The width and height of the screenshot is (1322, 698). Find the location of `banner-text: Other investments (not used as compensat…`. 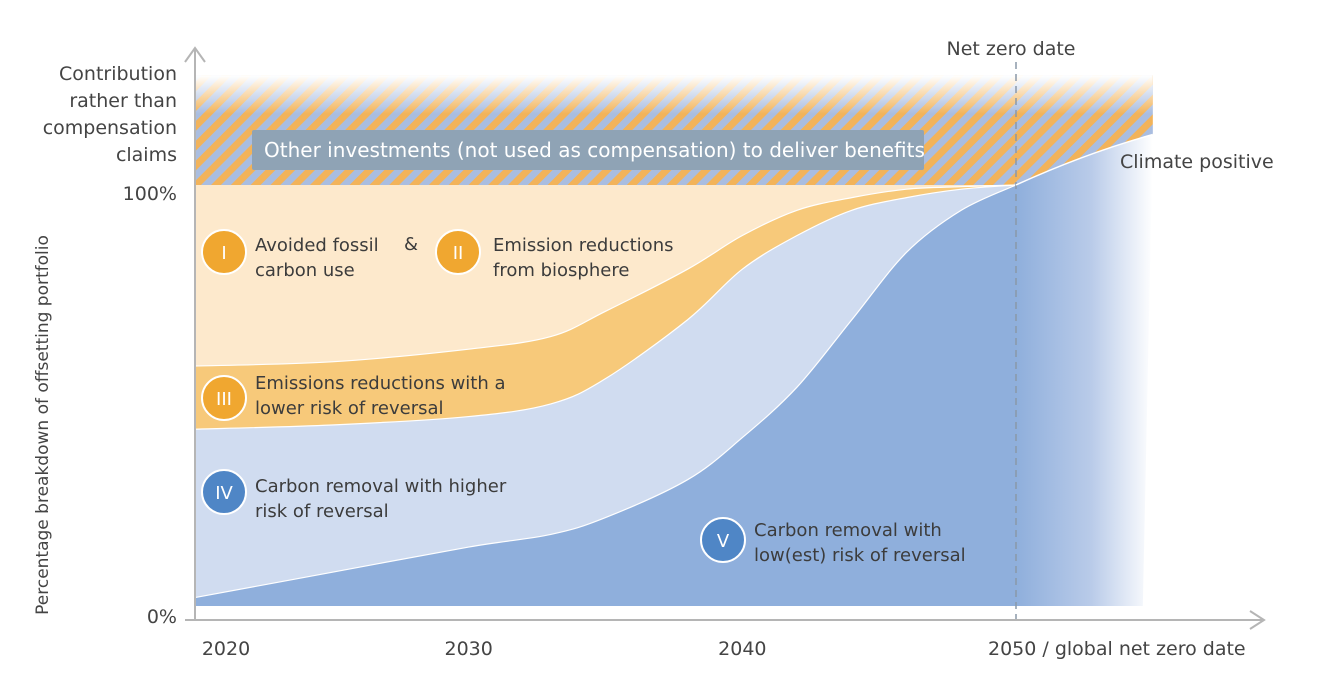

banner-text: Other investments (not used as compensat… is located at coordinates (594, 150).